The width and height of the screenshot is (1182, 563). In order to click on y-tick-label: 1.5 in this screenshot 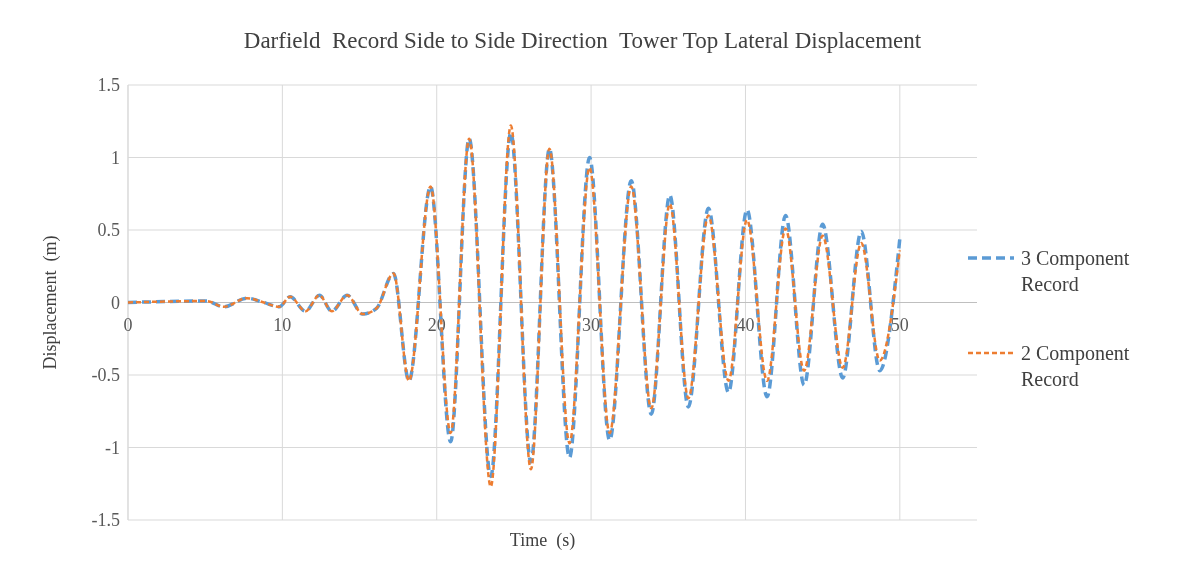, I will do `click(108, 85)`.